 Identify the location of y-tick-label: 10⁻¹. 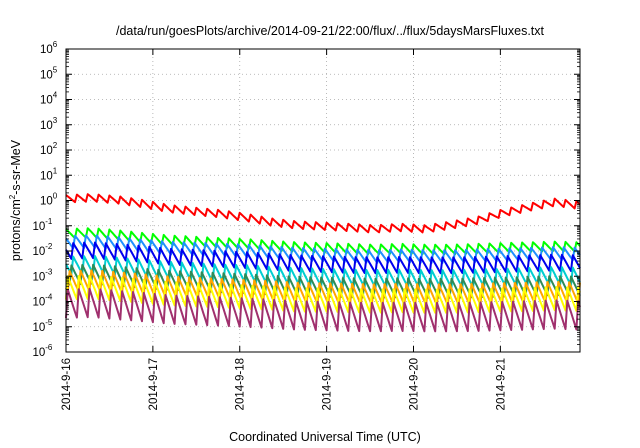
(42, 225).